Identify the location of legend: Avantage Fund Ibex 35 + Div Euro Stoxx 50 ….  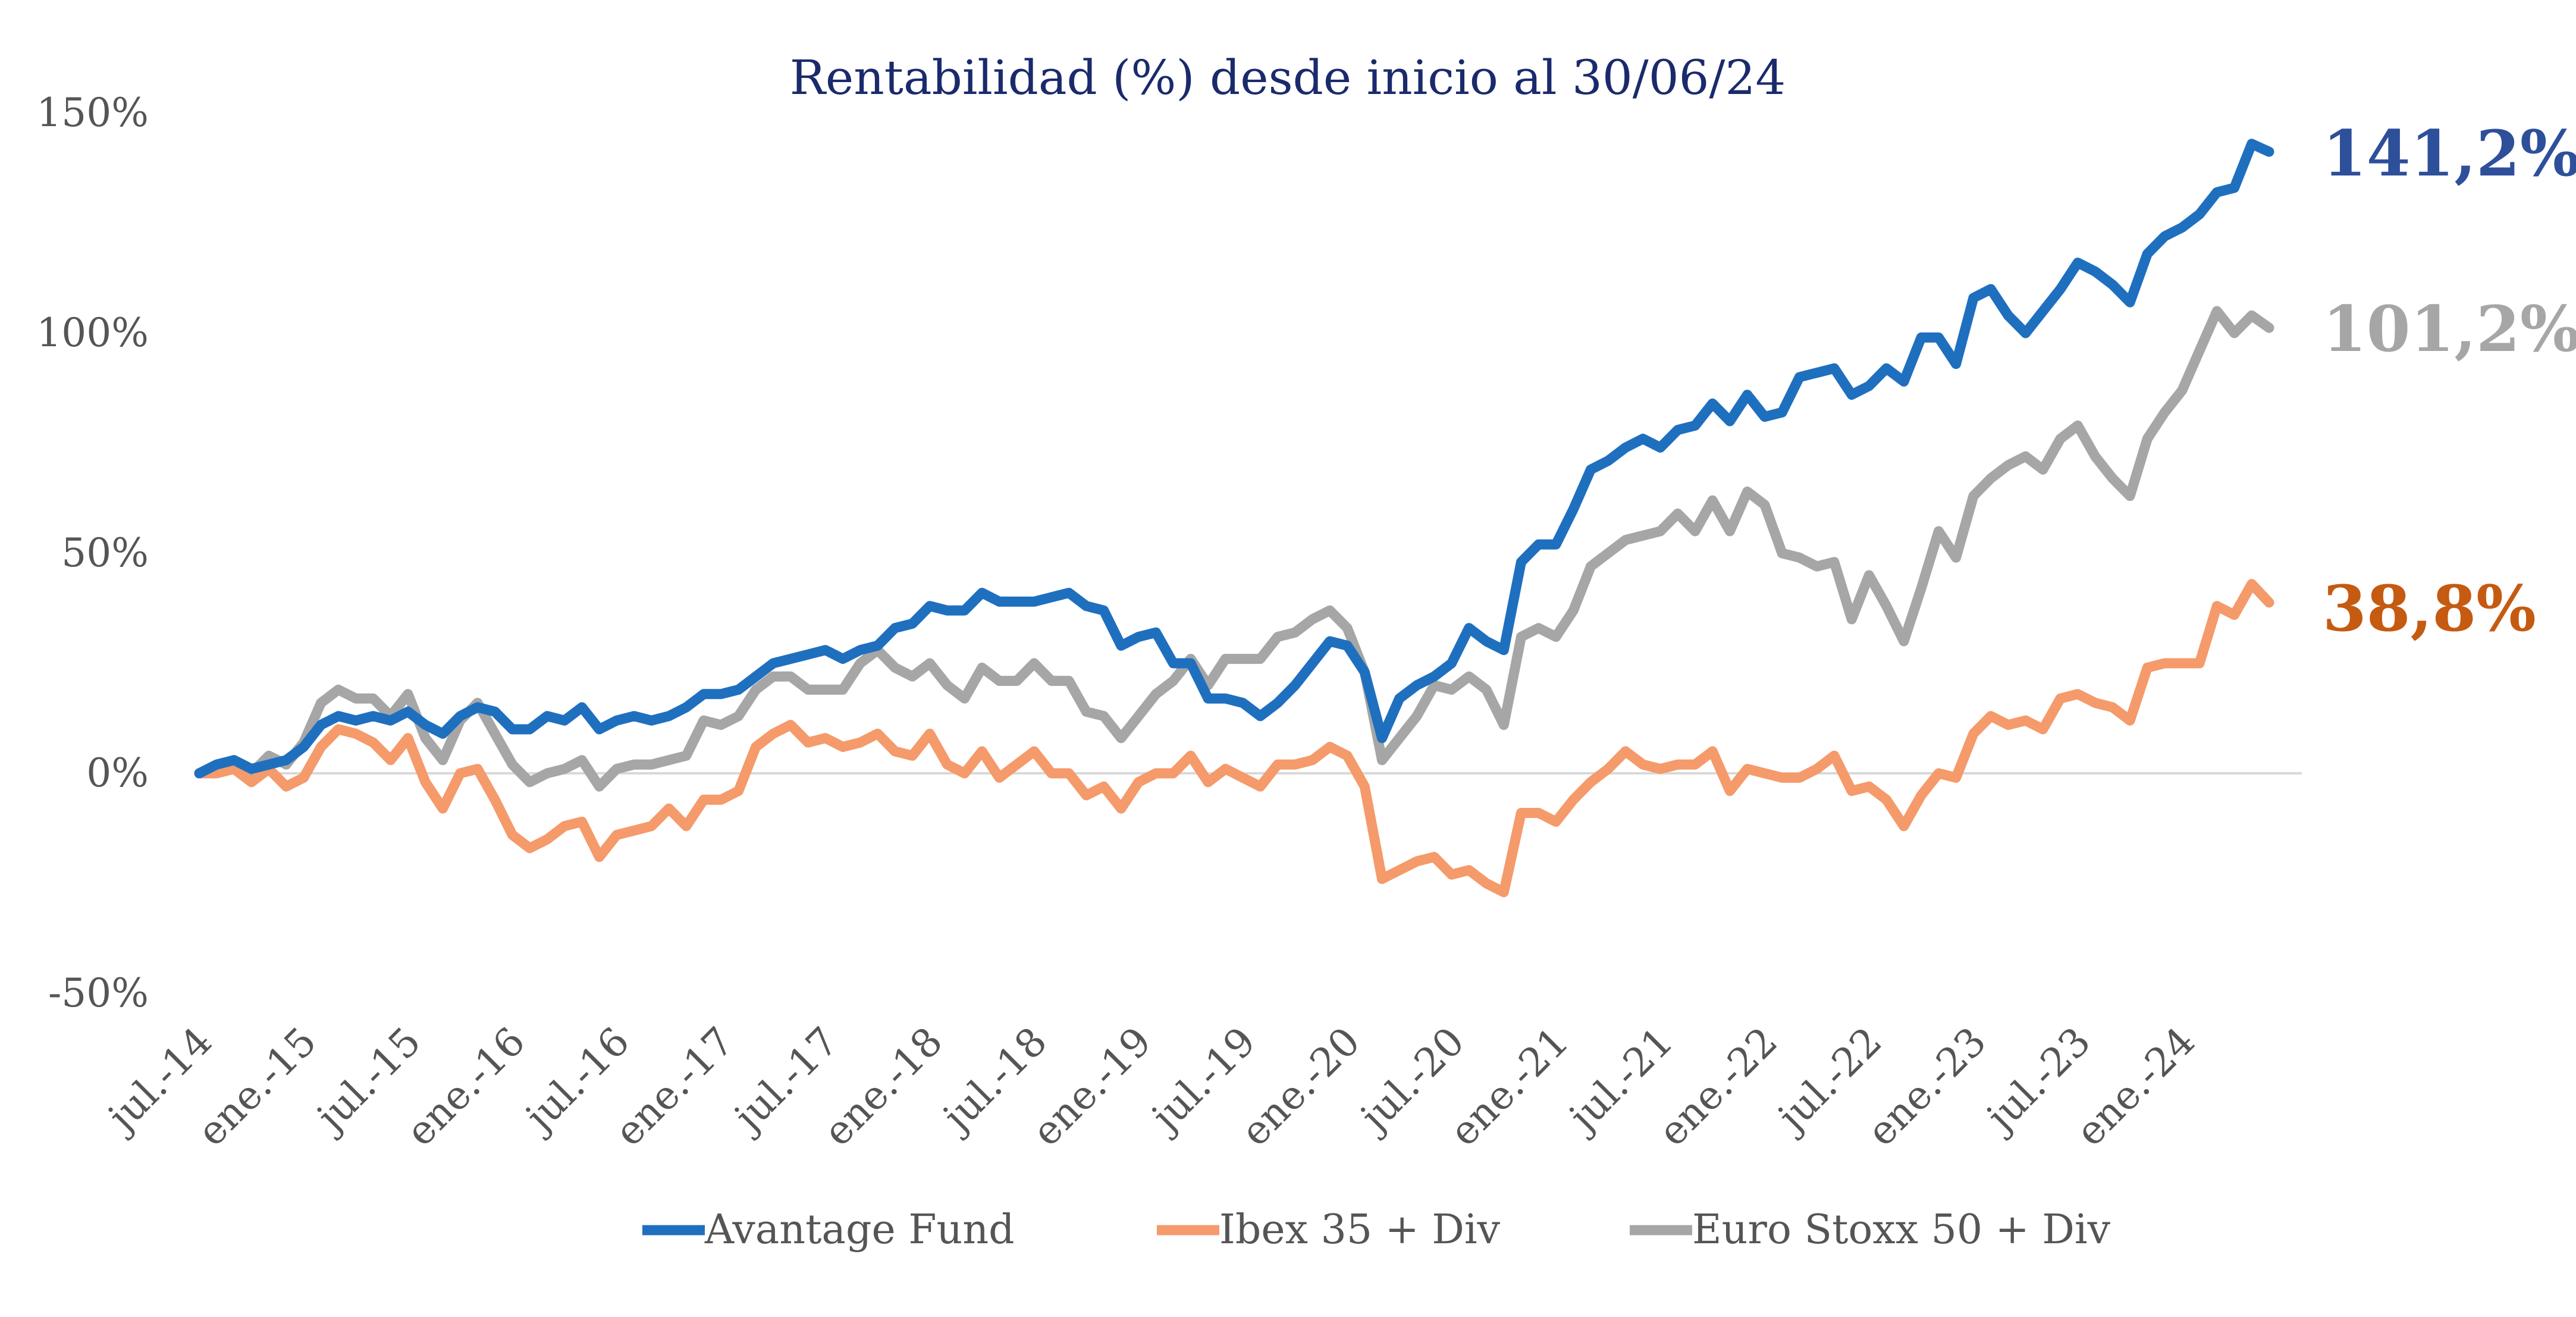
(1376, 1229).